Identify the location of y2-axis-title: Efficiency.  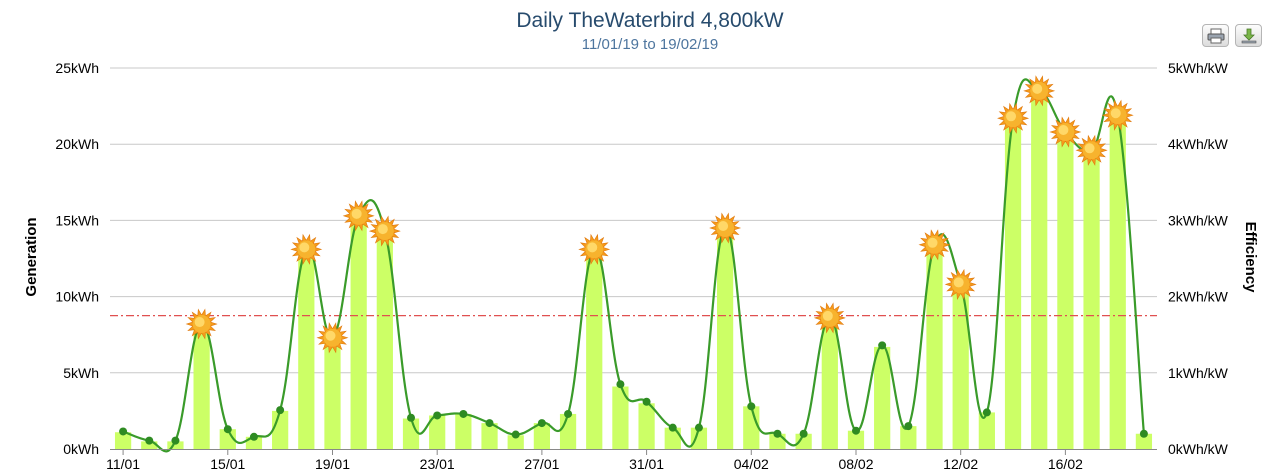
(1250, 258).